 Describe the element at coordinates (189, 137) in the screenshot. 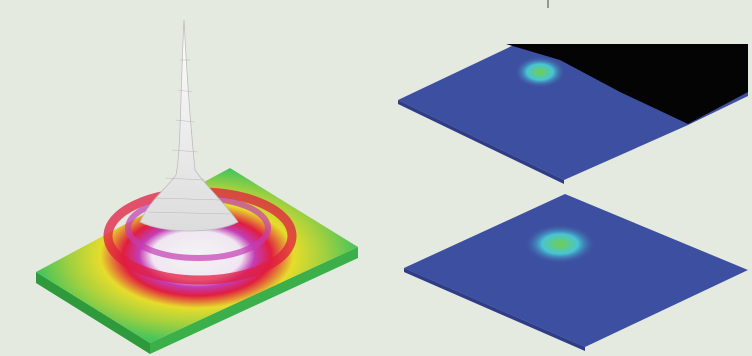

I see `left-peak-hatching` at that location.